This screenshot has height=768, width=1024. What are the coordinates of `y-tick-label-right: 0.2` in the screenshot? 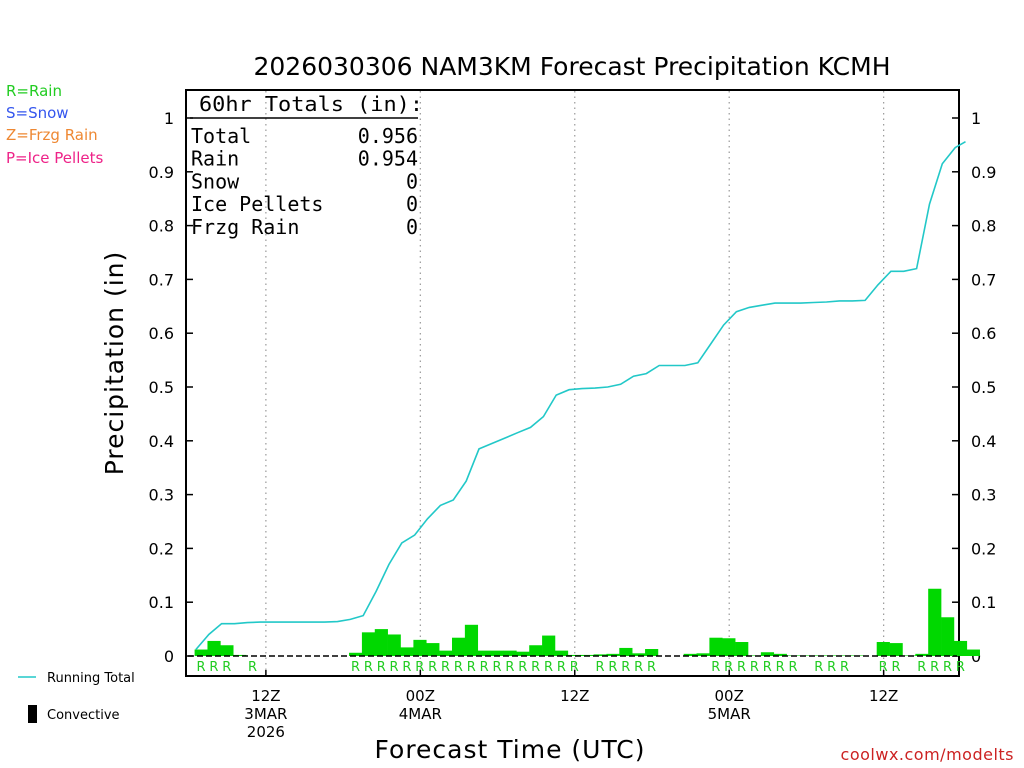 It's located at (983, 548).